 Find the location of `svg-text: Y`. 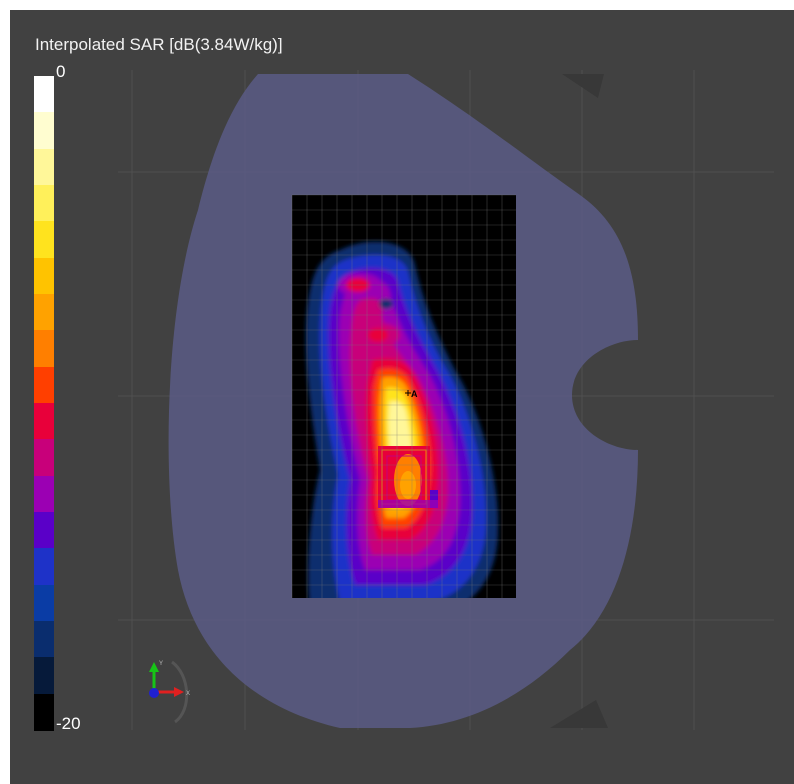

svg-text: Y is located at coordinates (161, 664).